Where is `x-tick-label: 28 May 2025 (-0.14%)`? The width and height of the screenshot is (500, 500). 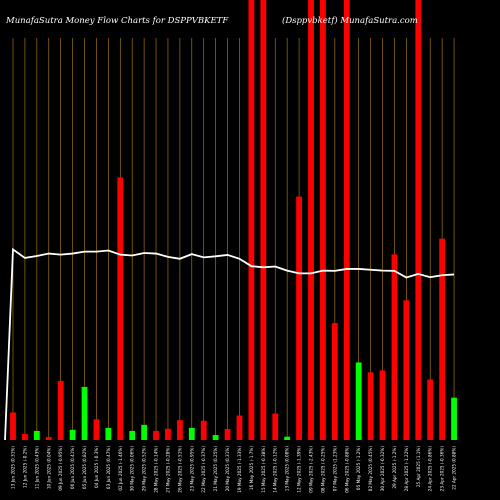
x-tick-label: 28 May 2025 (-0.14%) is located at coordinates (156, 469).